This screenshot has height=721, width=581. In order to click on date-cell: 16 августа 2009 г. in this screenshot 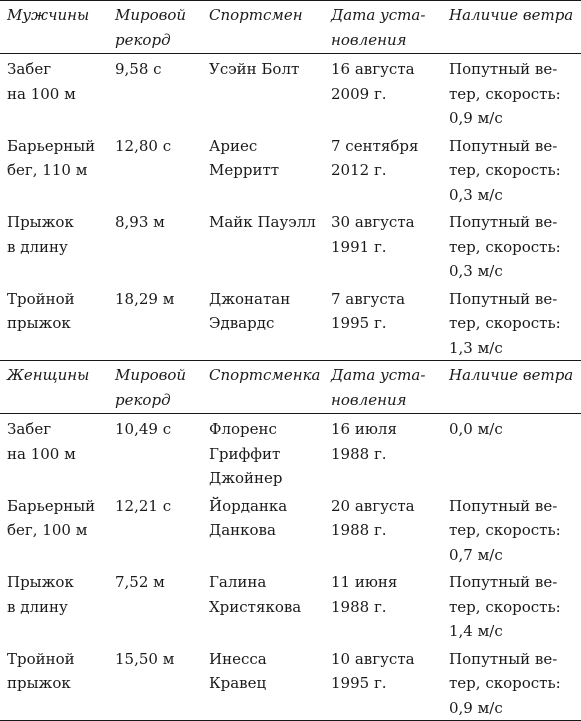, I will do `click(373, 81)`.